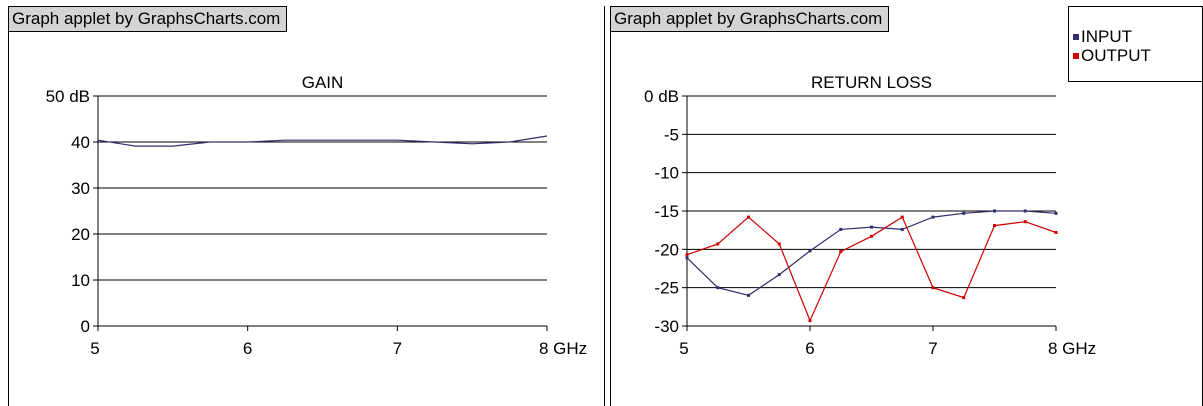  Describe the element at coordinates (85, 326) in the screenshot. I see `y-tick-label: 0` at that location.